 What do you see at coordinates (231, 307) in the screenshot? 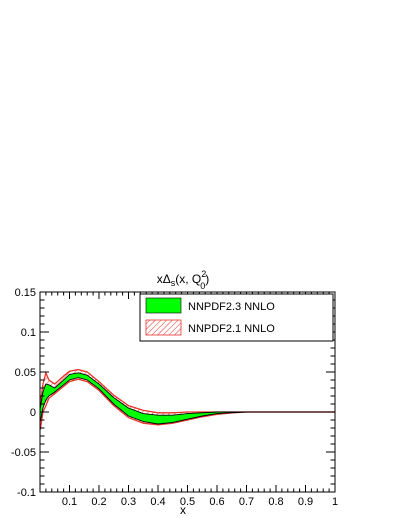
I see `legend-label-nnpdf23: NNPDF2.3 NNLO` at bounding box center [231, 307].